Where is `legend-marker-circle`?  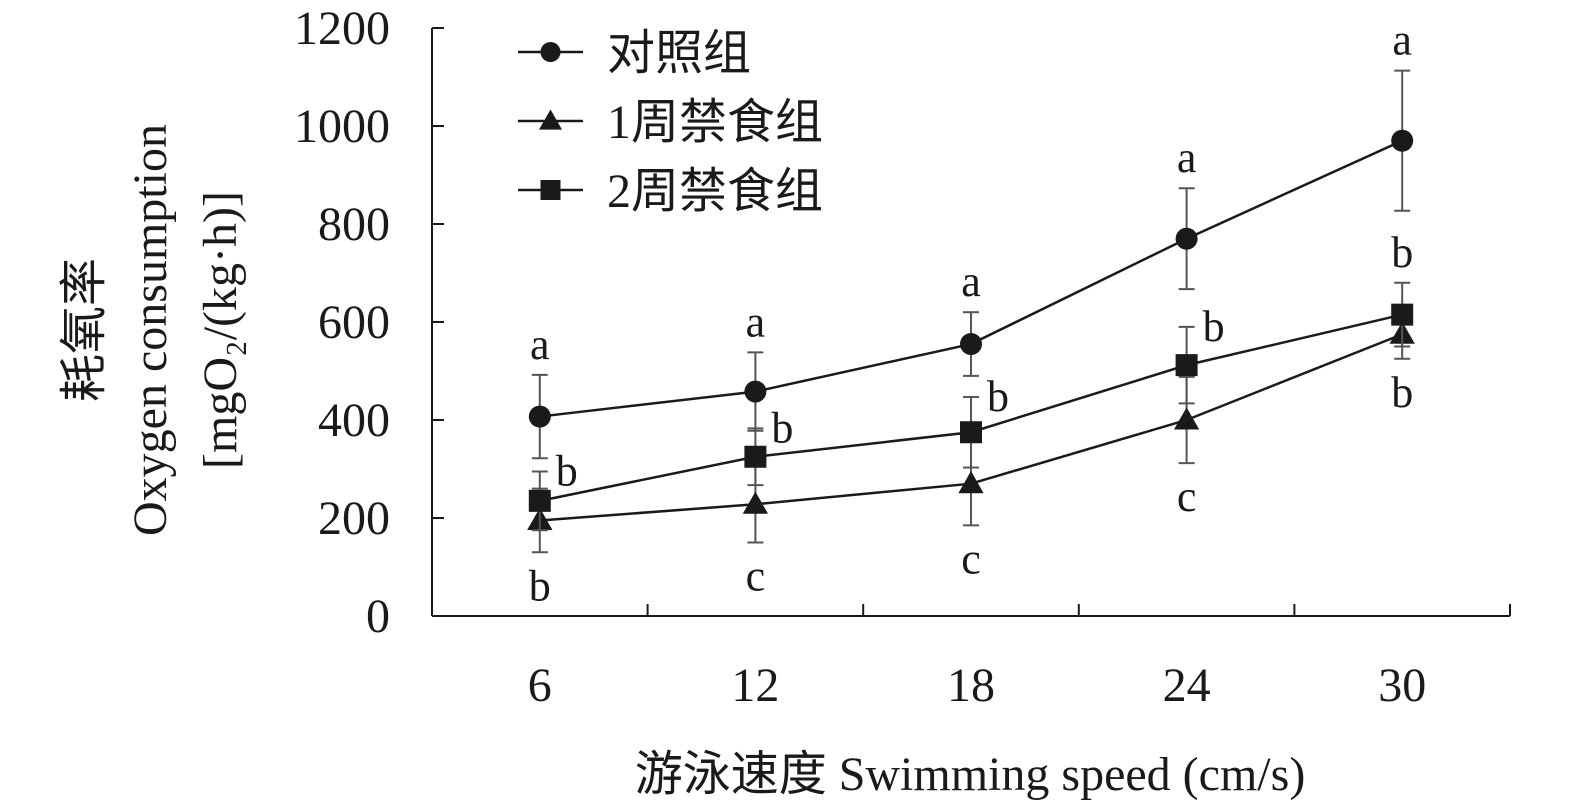 legend-marker-circle is located at coordinates (550, 52).